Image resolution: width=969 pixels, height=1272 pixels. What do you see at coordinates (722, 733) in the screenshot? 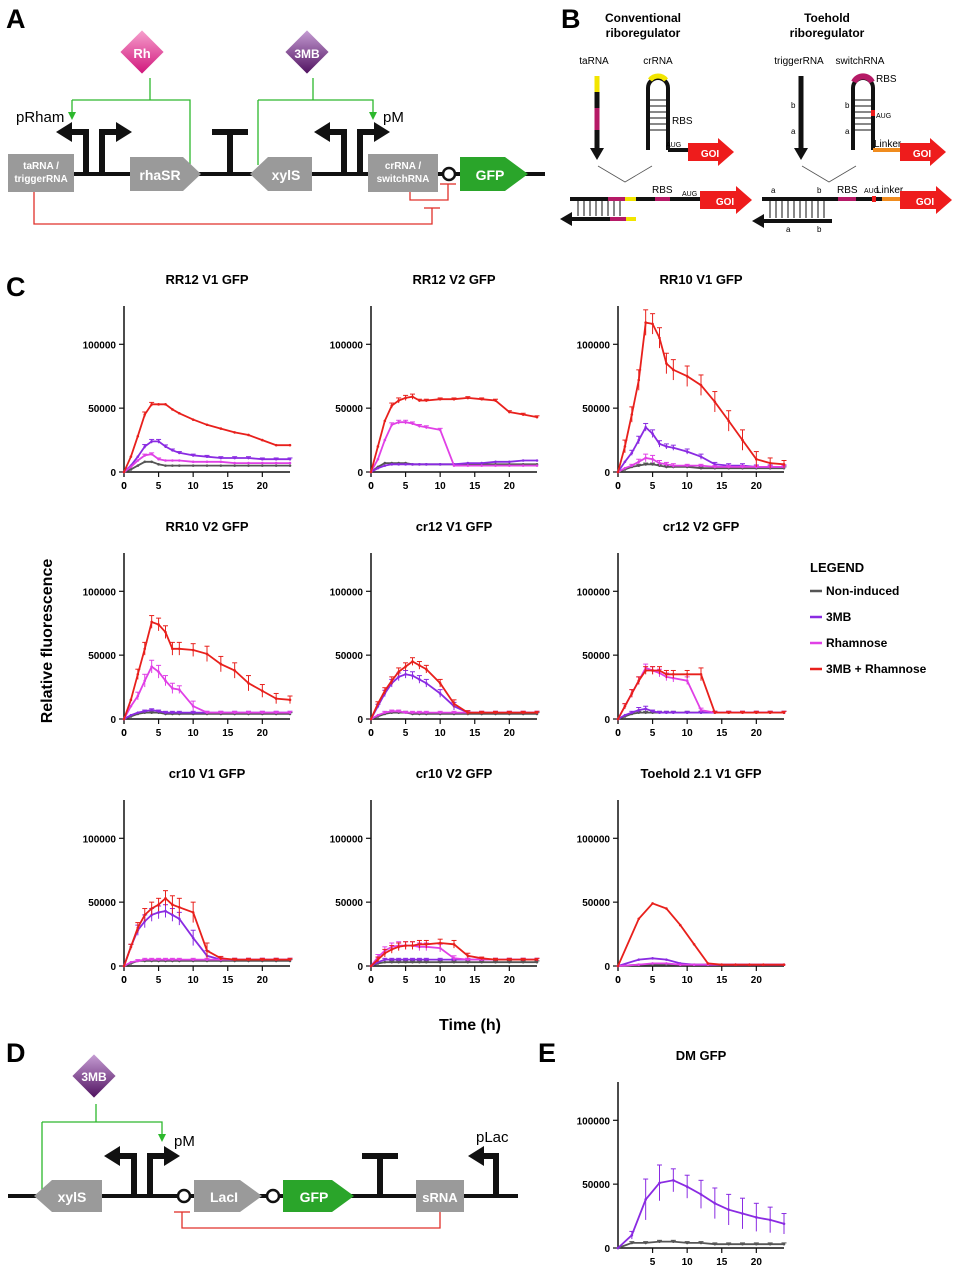
I see `x-tick-label: 15` at bounding box center [722, 733].